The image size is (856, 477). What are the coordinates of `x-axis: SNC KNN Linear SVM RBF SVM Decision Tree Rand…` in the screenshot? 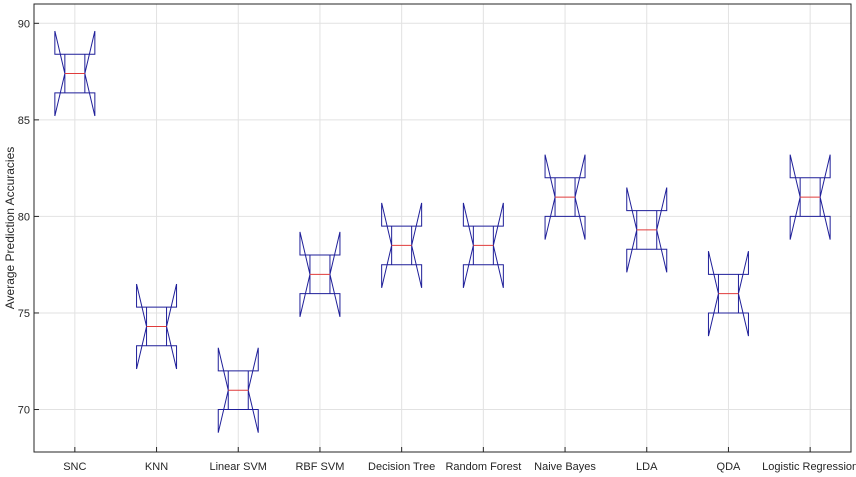 It's located at (459, 460).